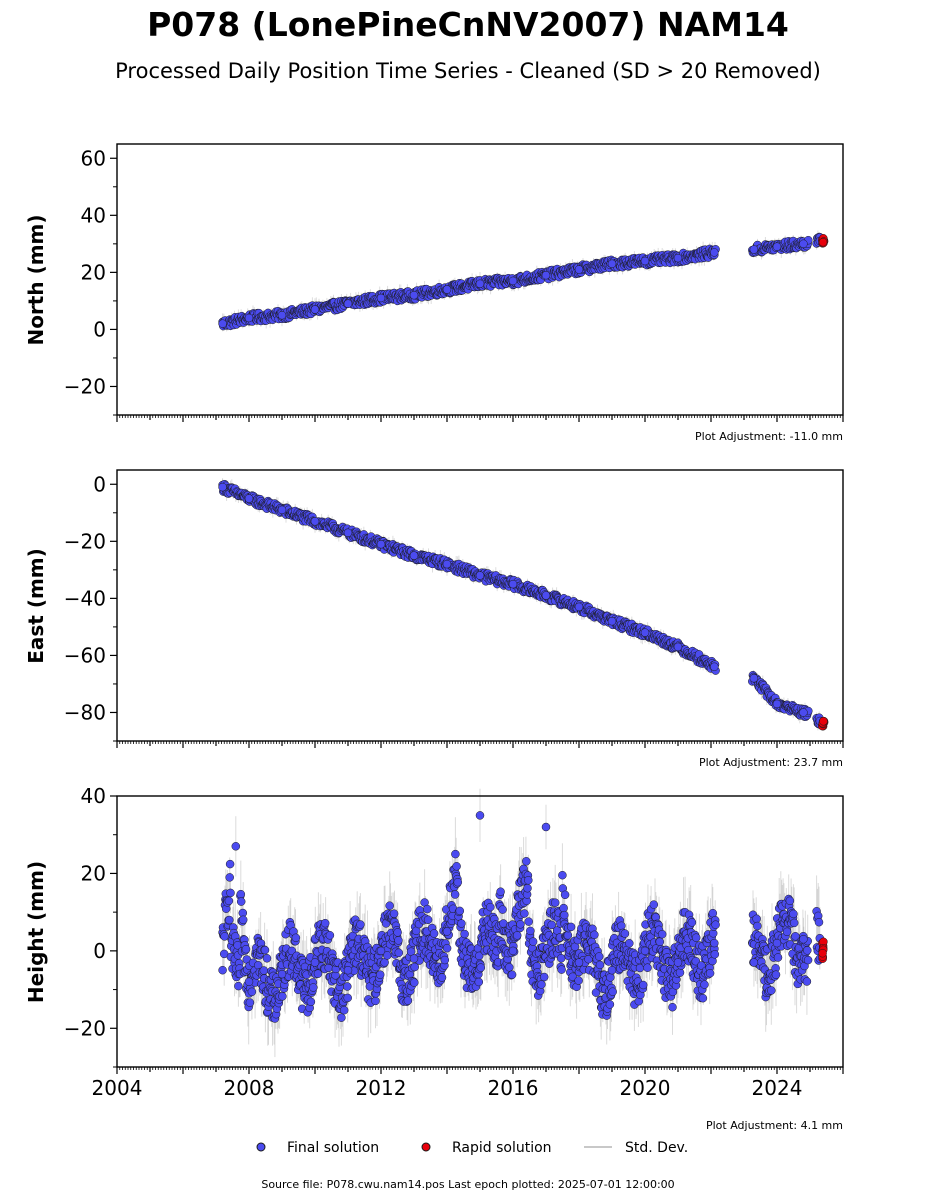 The width and height of the screenshot is (937, 1200). I want to click on y-tick-label: 60, so click(93, 158).